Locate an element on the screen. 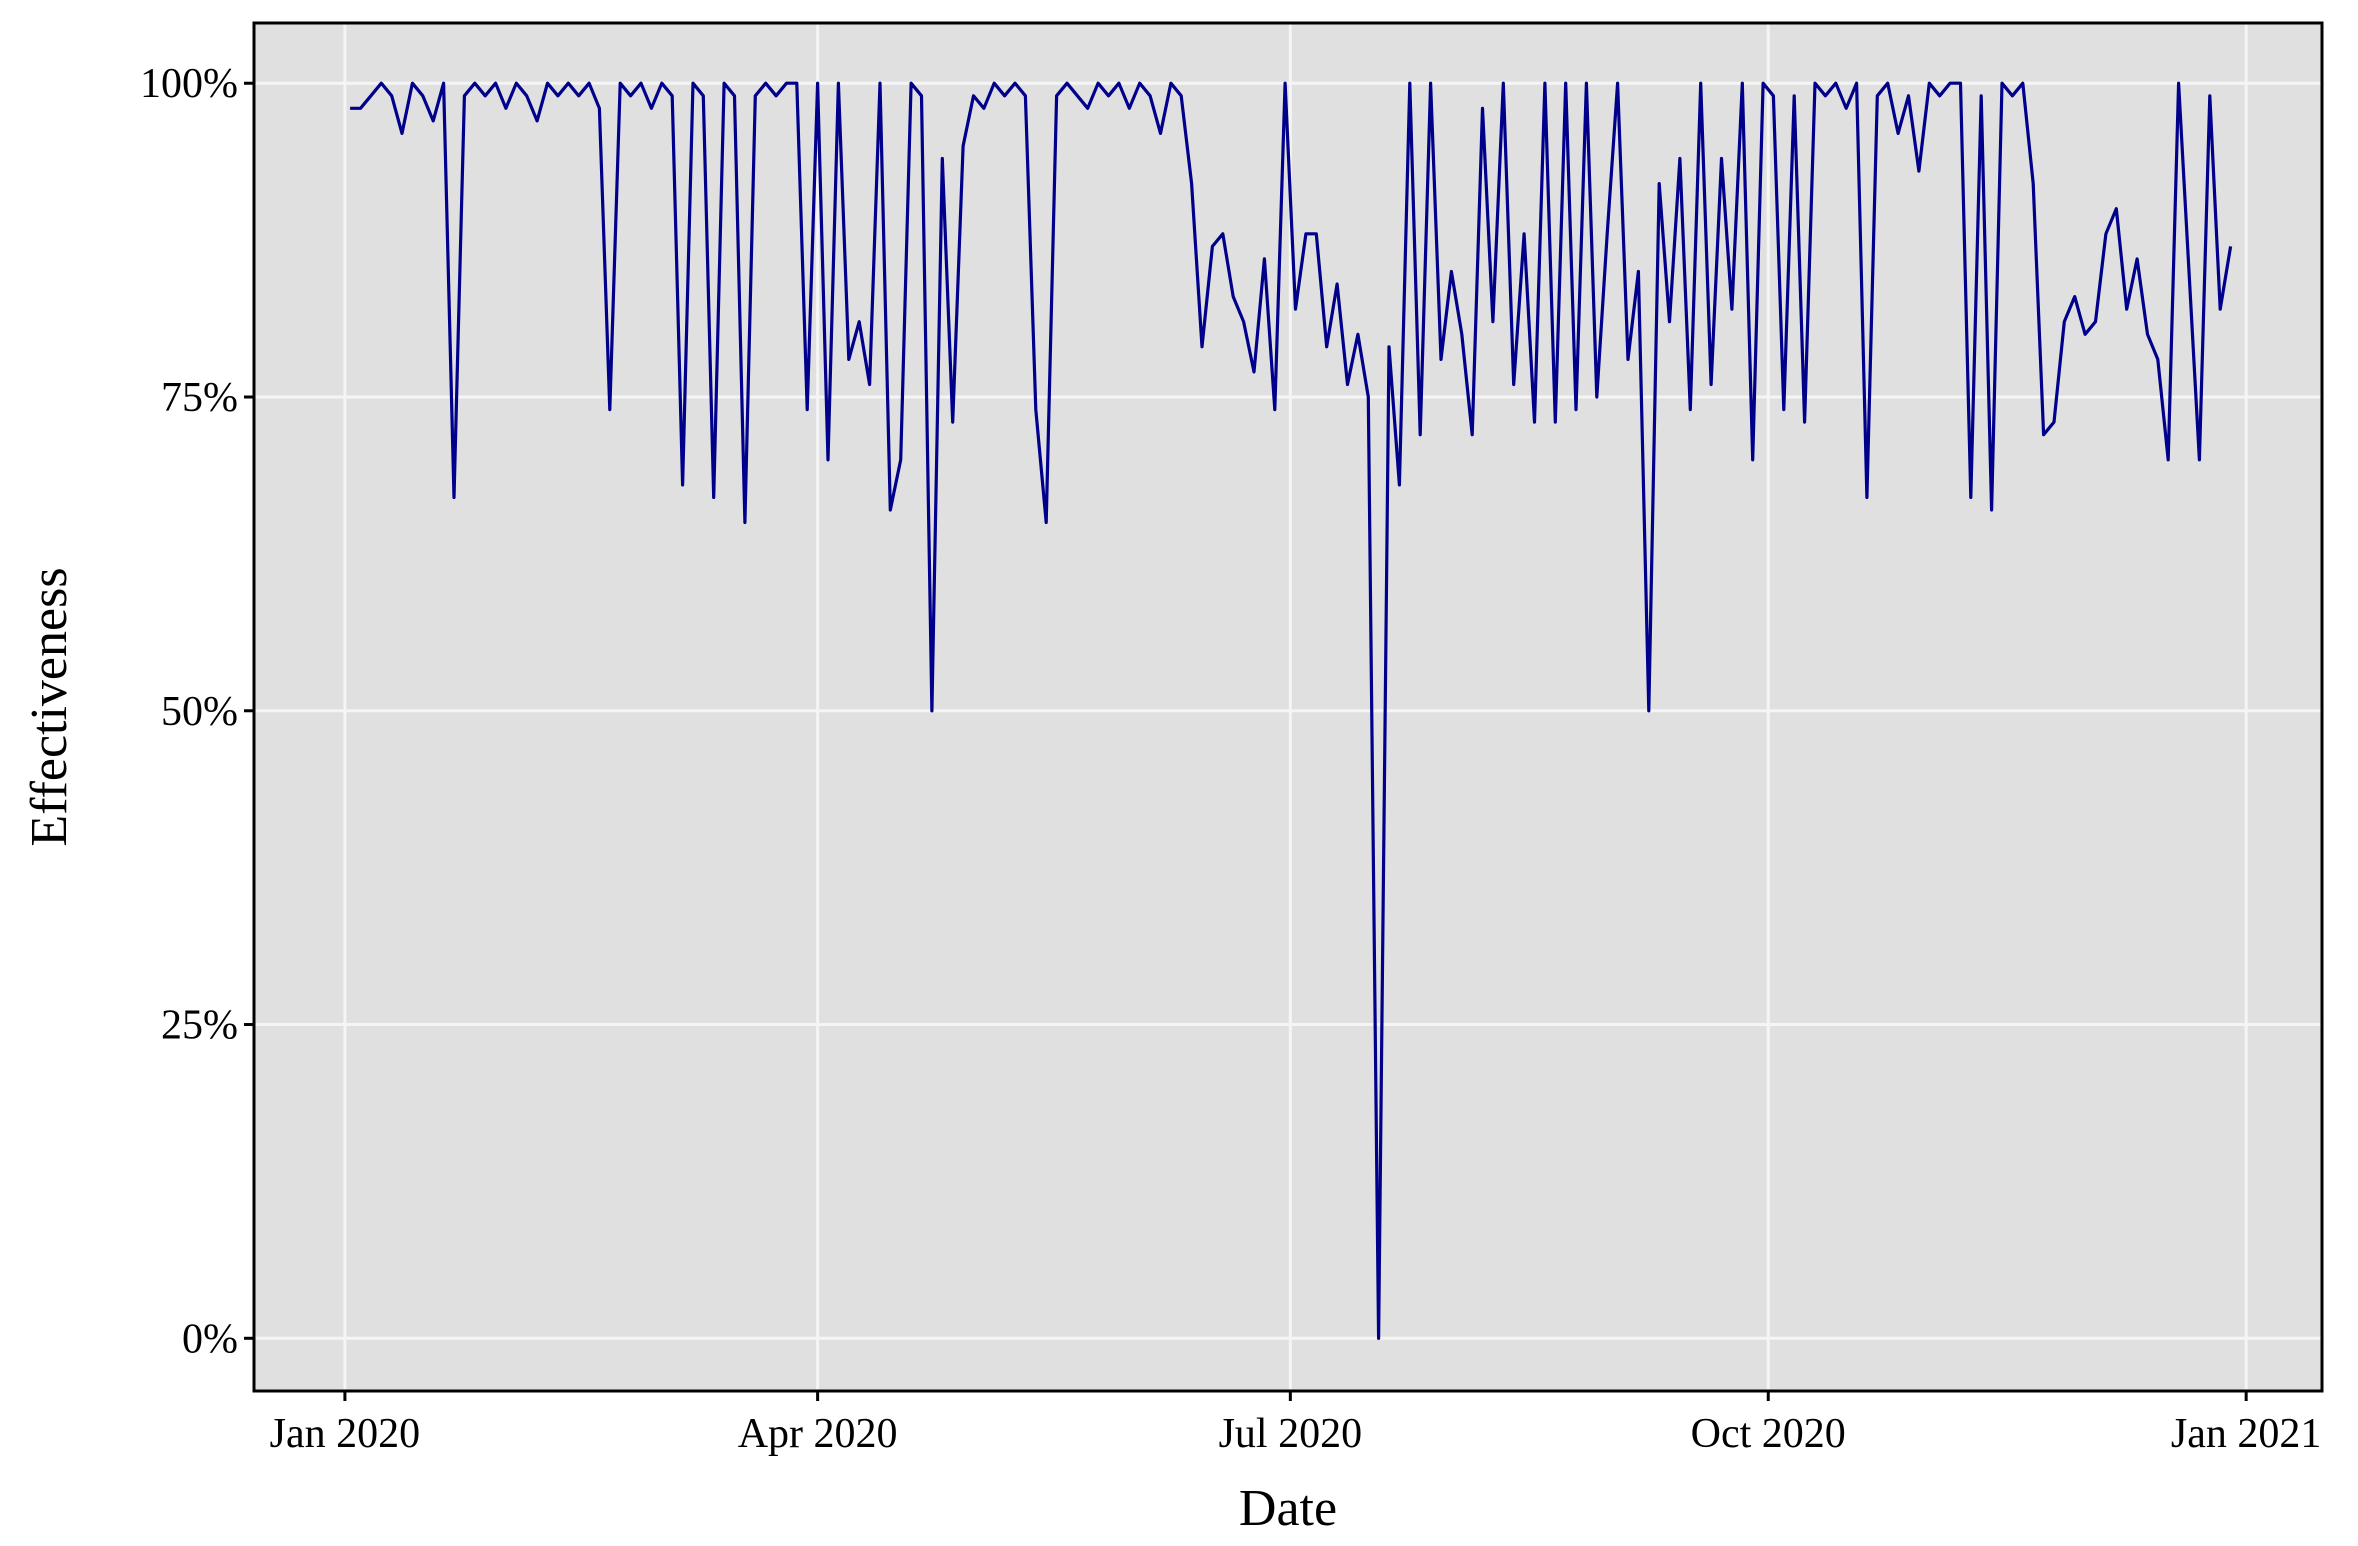 This screenshot has height=1546, width=2358. y-tick-label: 75% is located at coordinates (199, 398).